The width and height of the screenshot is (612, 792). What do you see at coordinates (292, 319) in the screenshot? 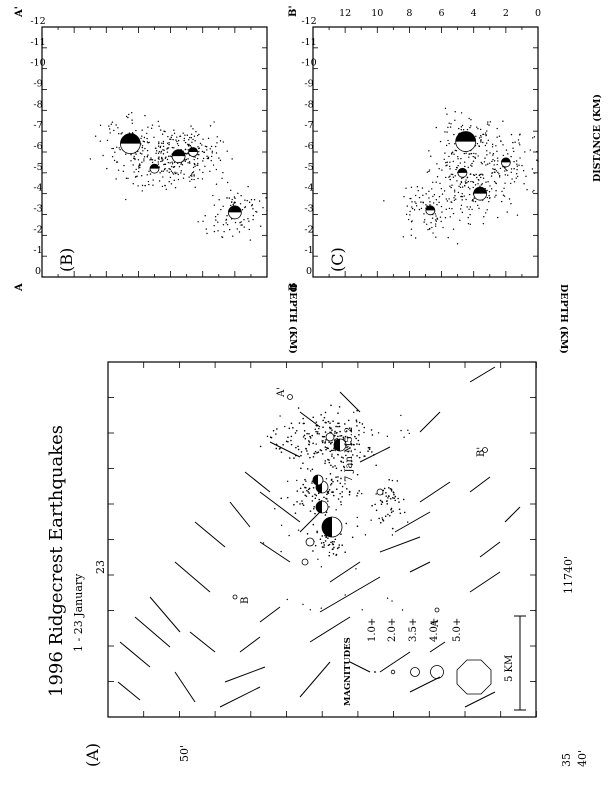
I see `section-b-ylabel: DEPTH (KM)` at bounding box center [292, 319].